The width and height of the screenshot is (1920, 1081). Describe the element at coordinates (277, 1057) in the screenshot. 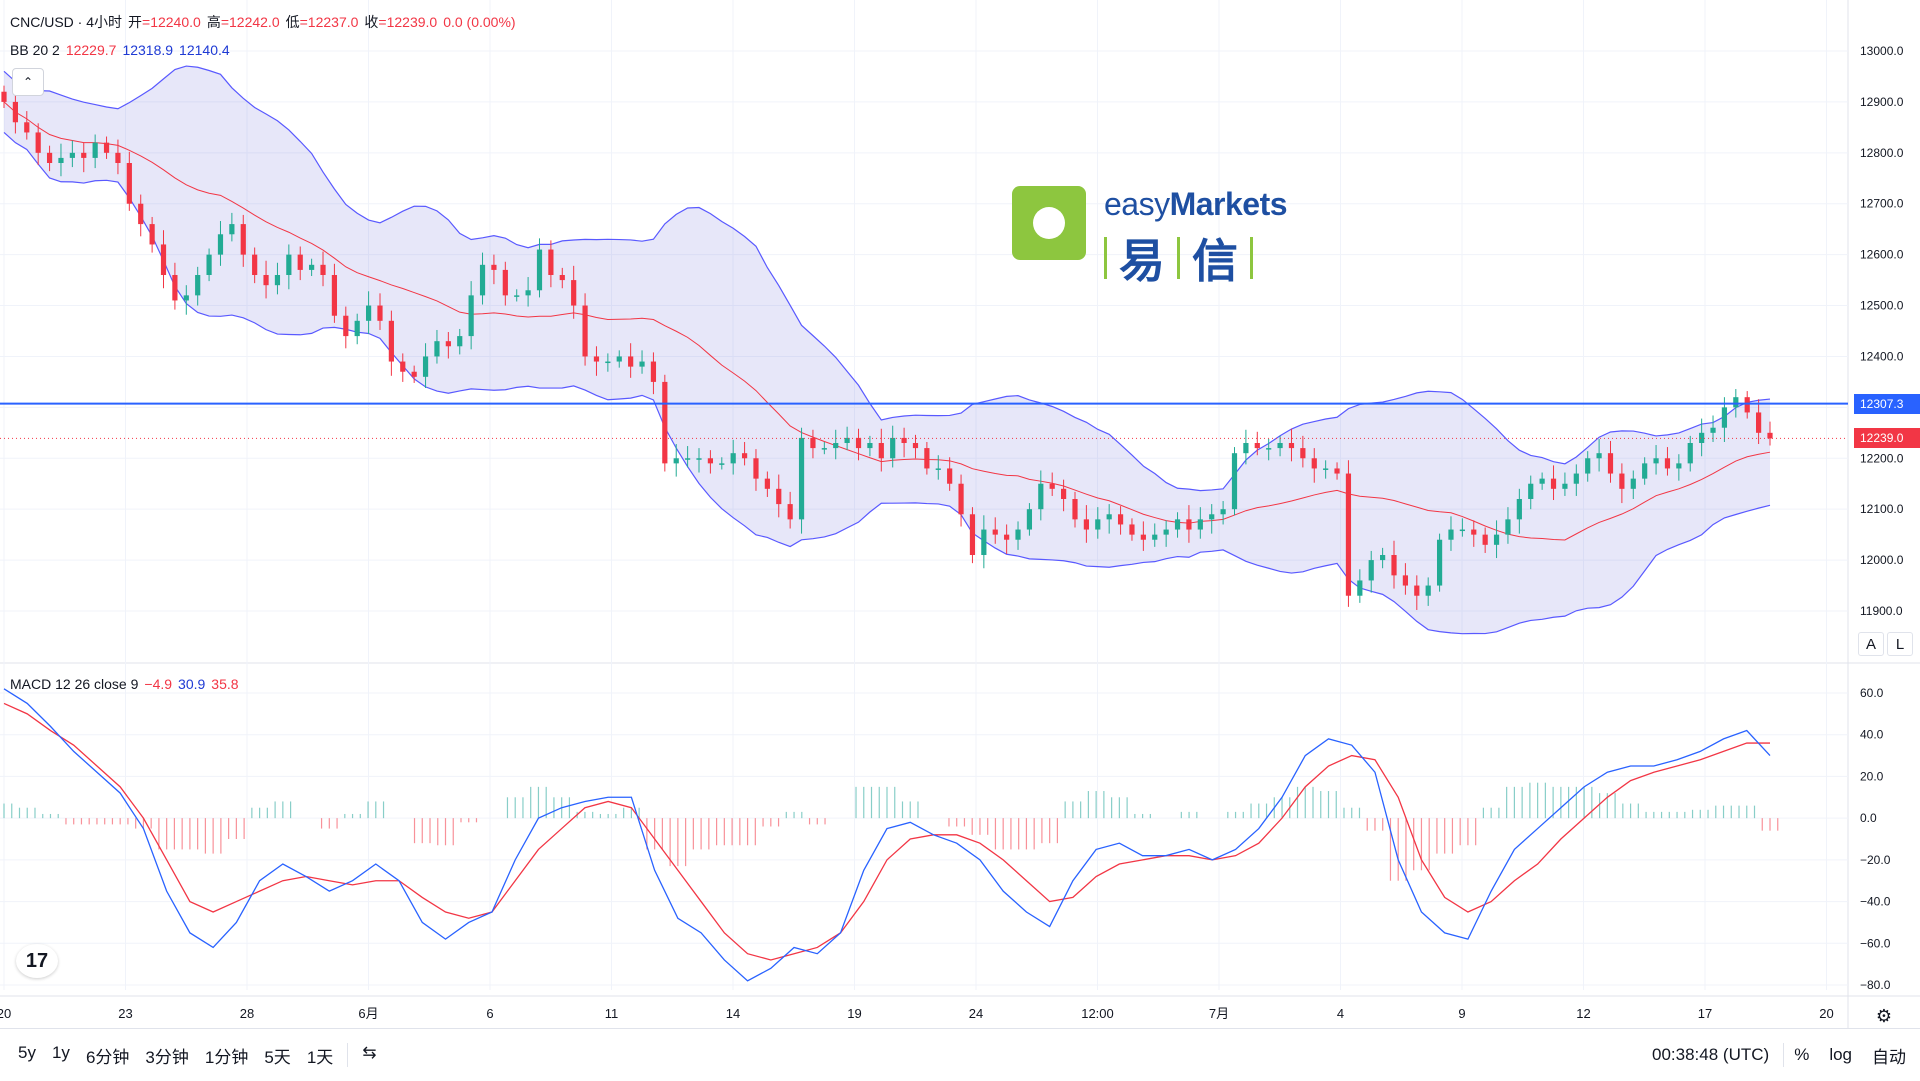

I see `timeframe-5d: 5天` at that location.